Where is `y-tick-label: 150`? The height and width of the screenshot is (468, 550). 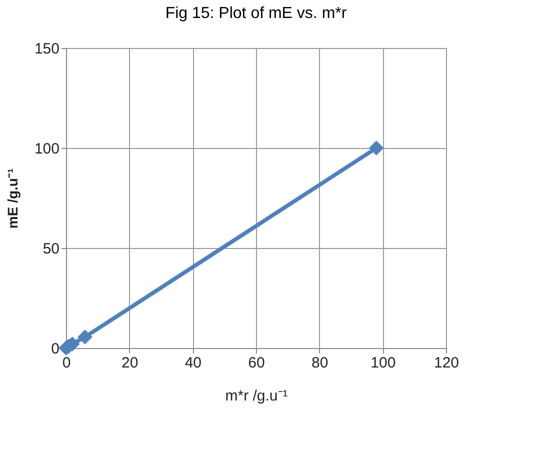 y-tick-label: 150 is located at coordinates (47, 49).